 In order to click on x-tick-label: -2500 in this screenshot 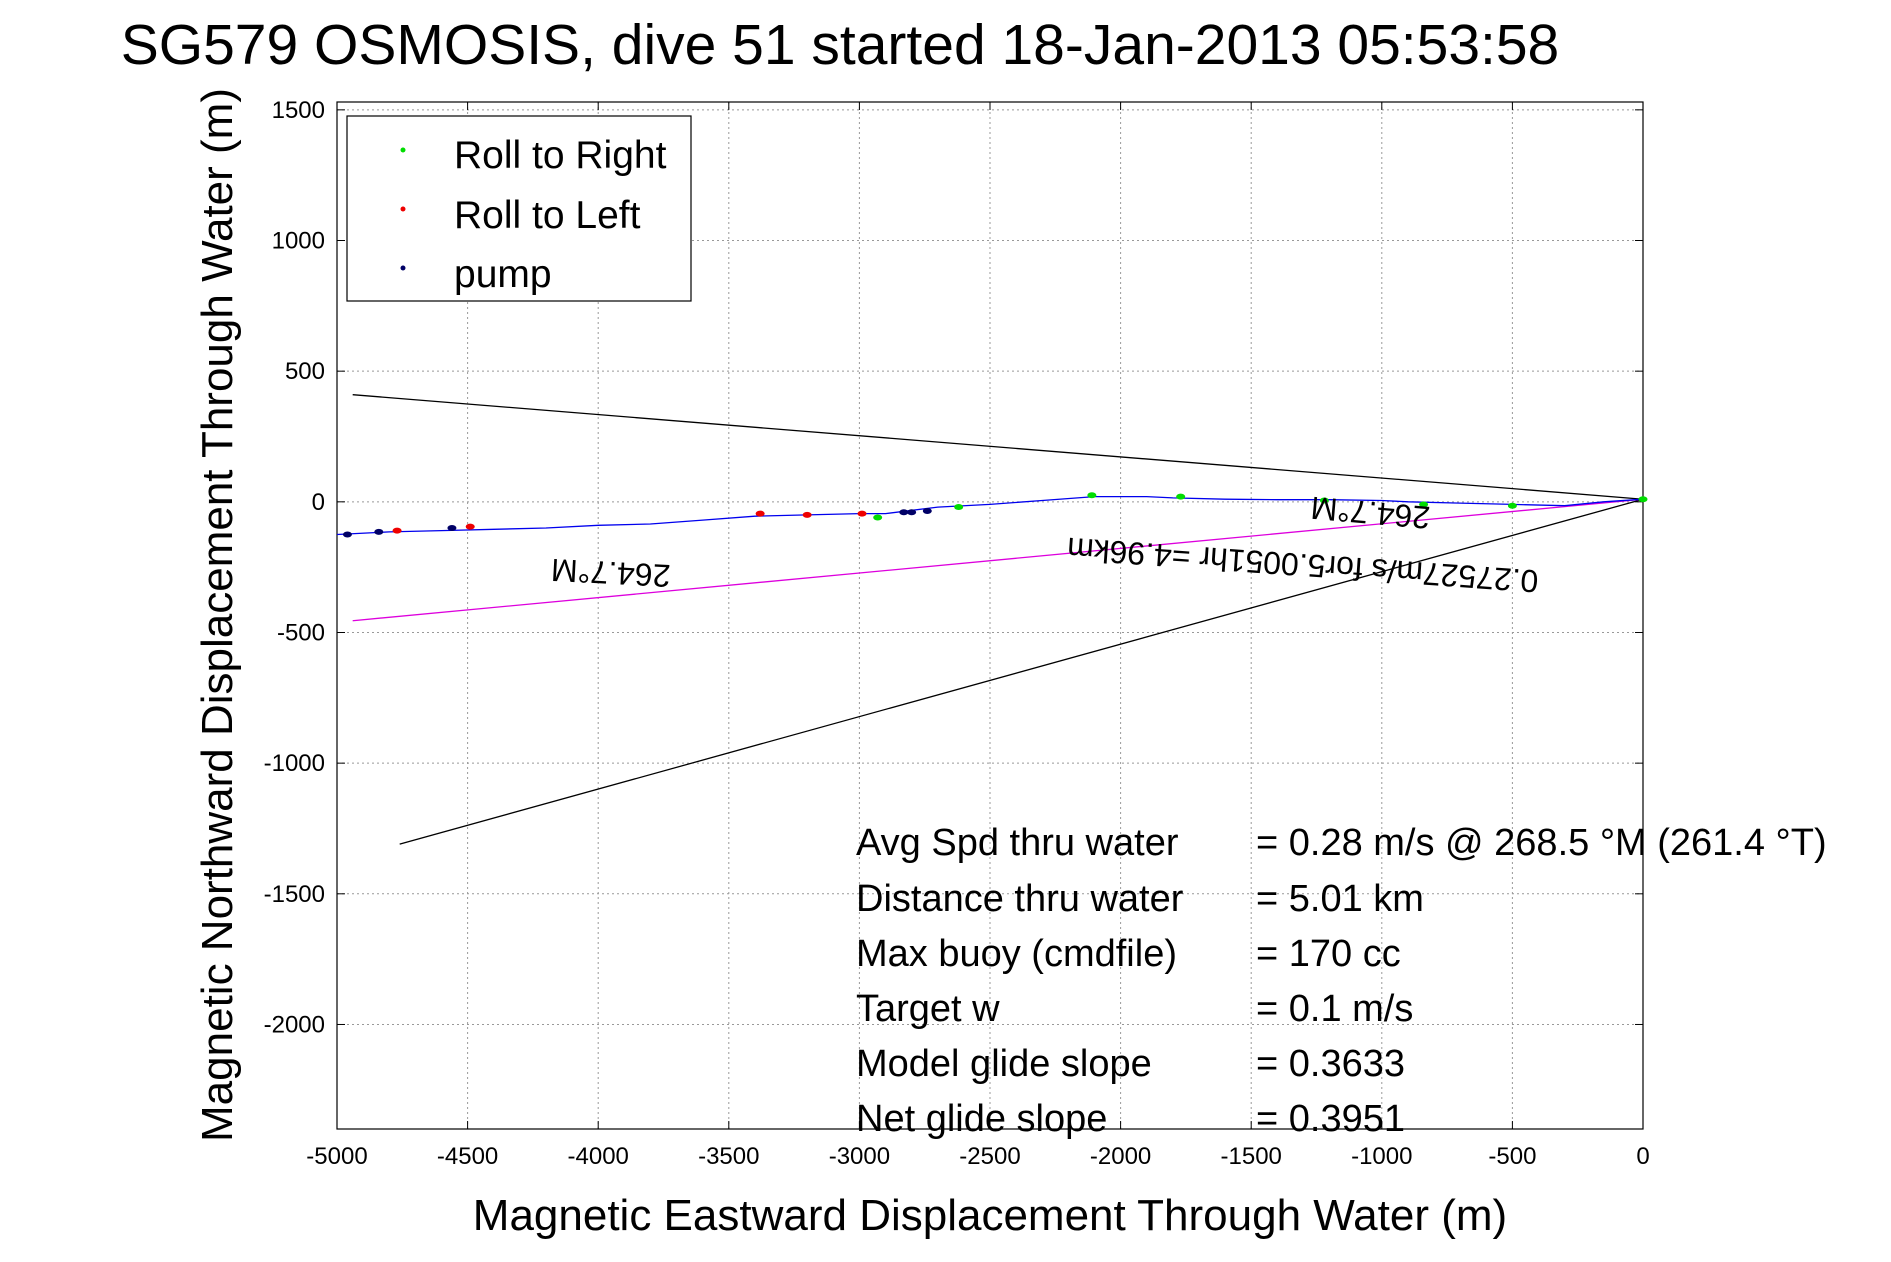, I will do `click(989, 1156)`.